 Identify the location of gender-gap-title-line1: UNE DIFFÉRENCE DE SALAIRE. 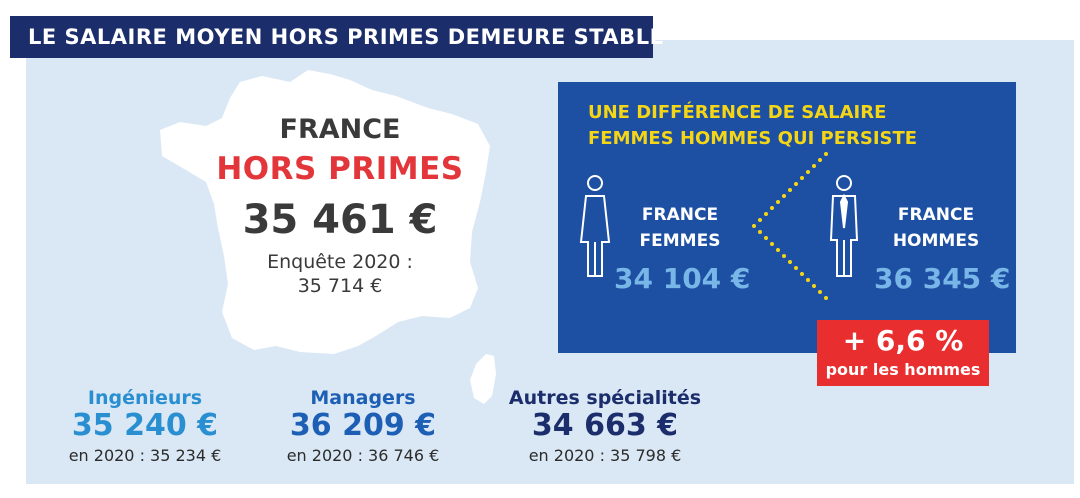
(737, 112).